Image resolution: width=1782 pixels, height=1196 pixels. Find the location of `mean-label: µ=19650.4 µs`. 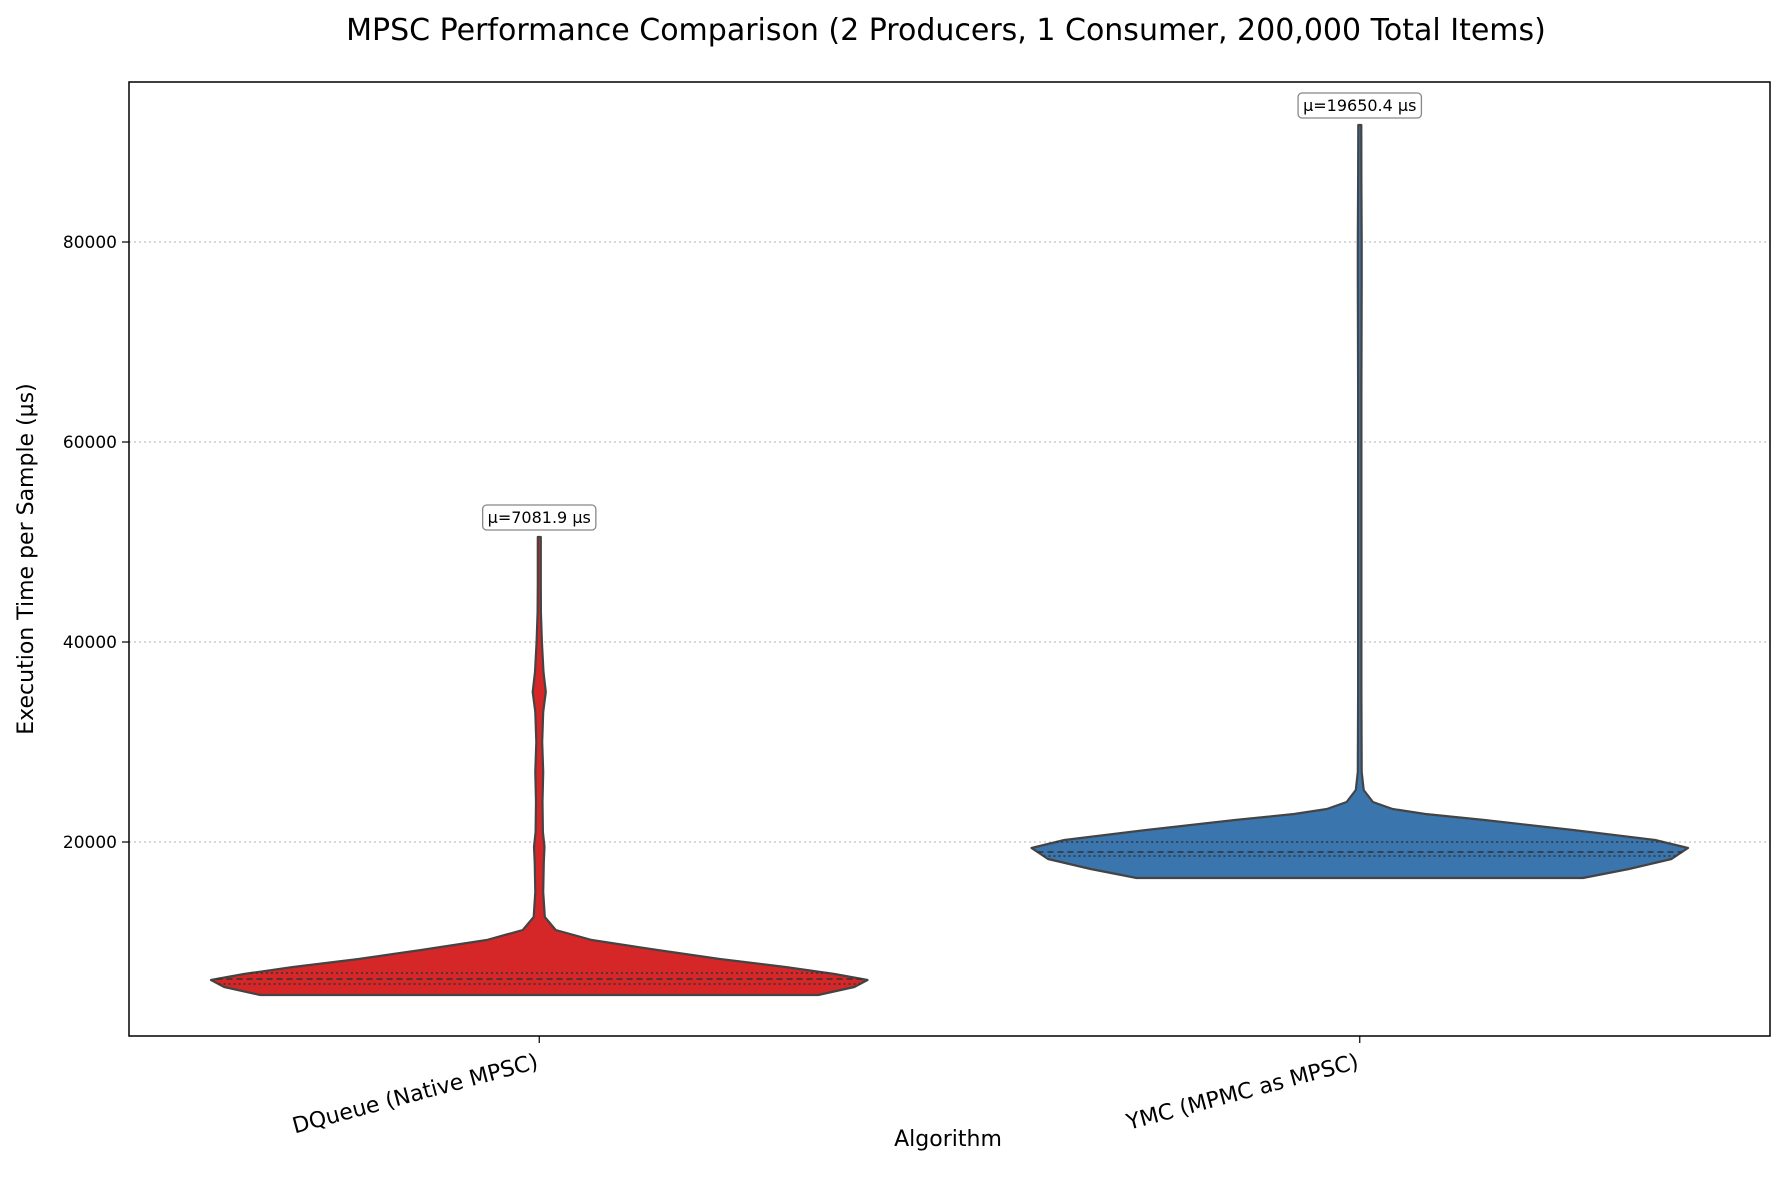

mean-label: µ=19650.4 µs is located at coordinates (1359, 105).